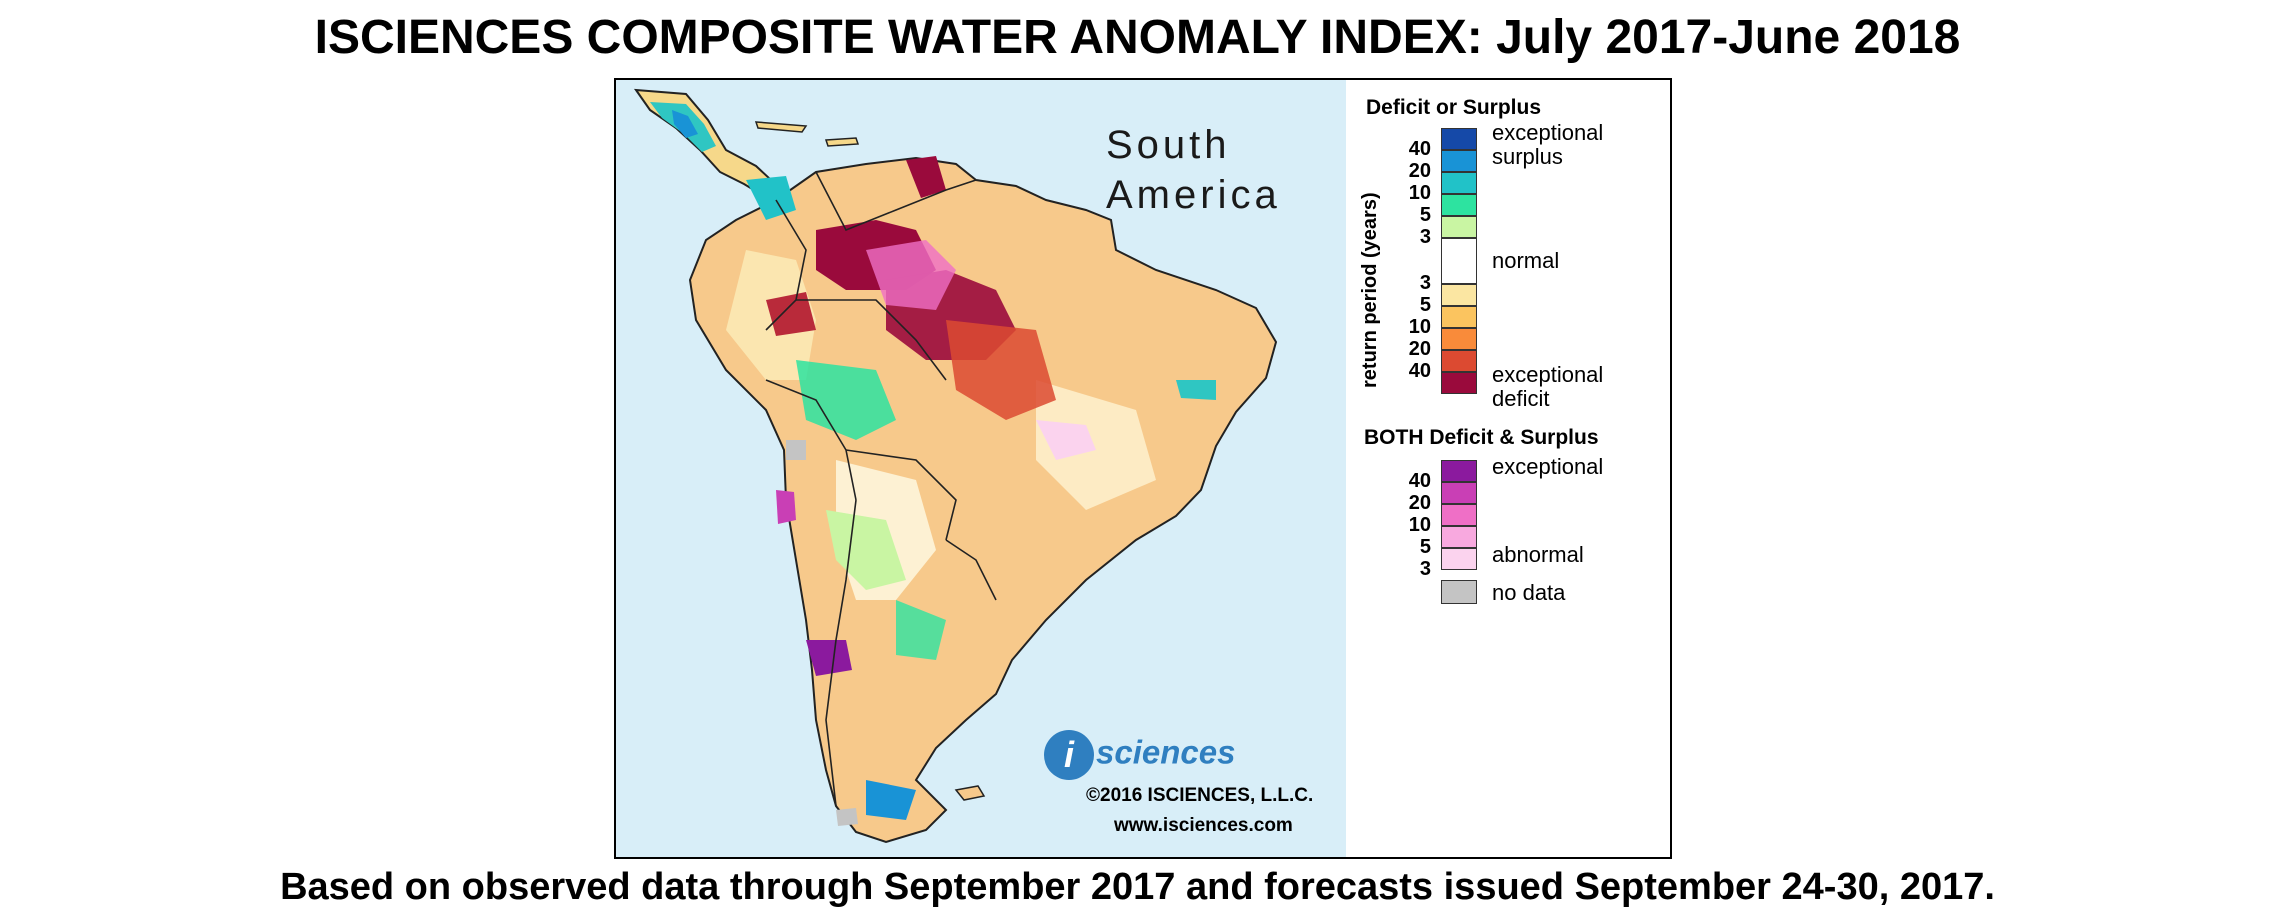 The width and height of the screenshot is (2275, 919). What do you see at coordinates (1538, 554) in the screenshot?
I see `legend-label-both-abnormal: abnormal` at bounding box center [1538, 554].